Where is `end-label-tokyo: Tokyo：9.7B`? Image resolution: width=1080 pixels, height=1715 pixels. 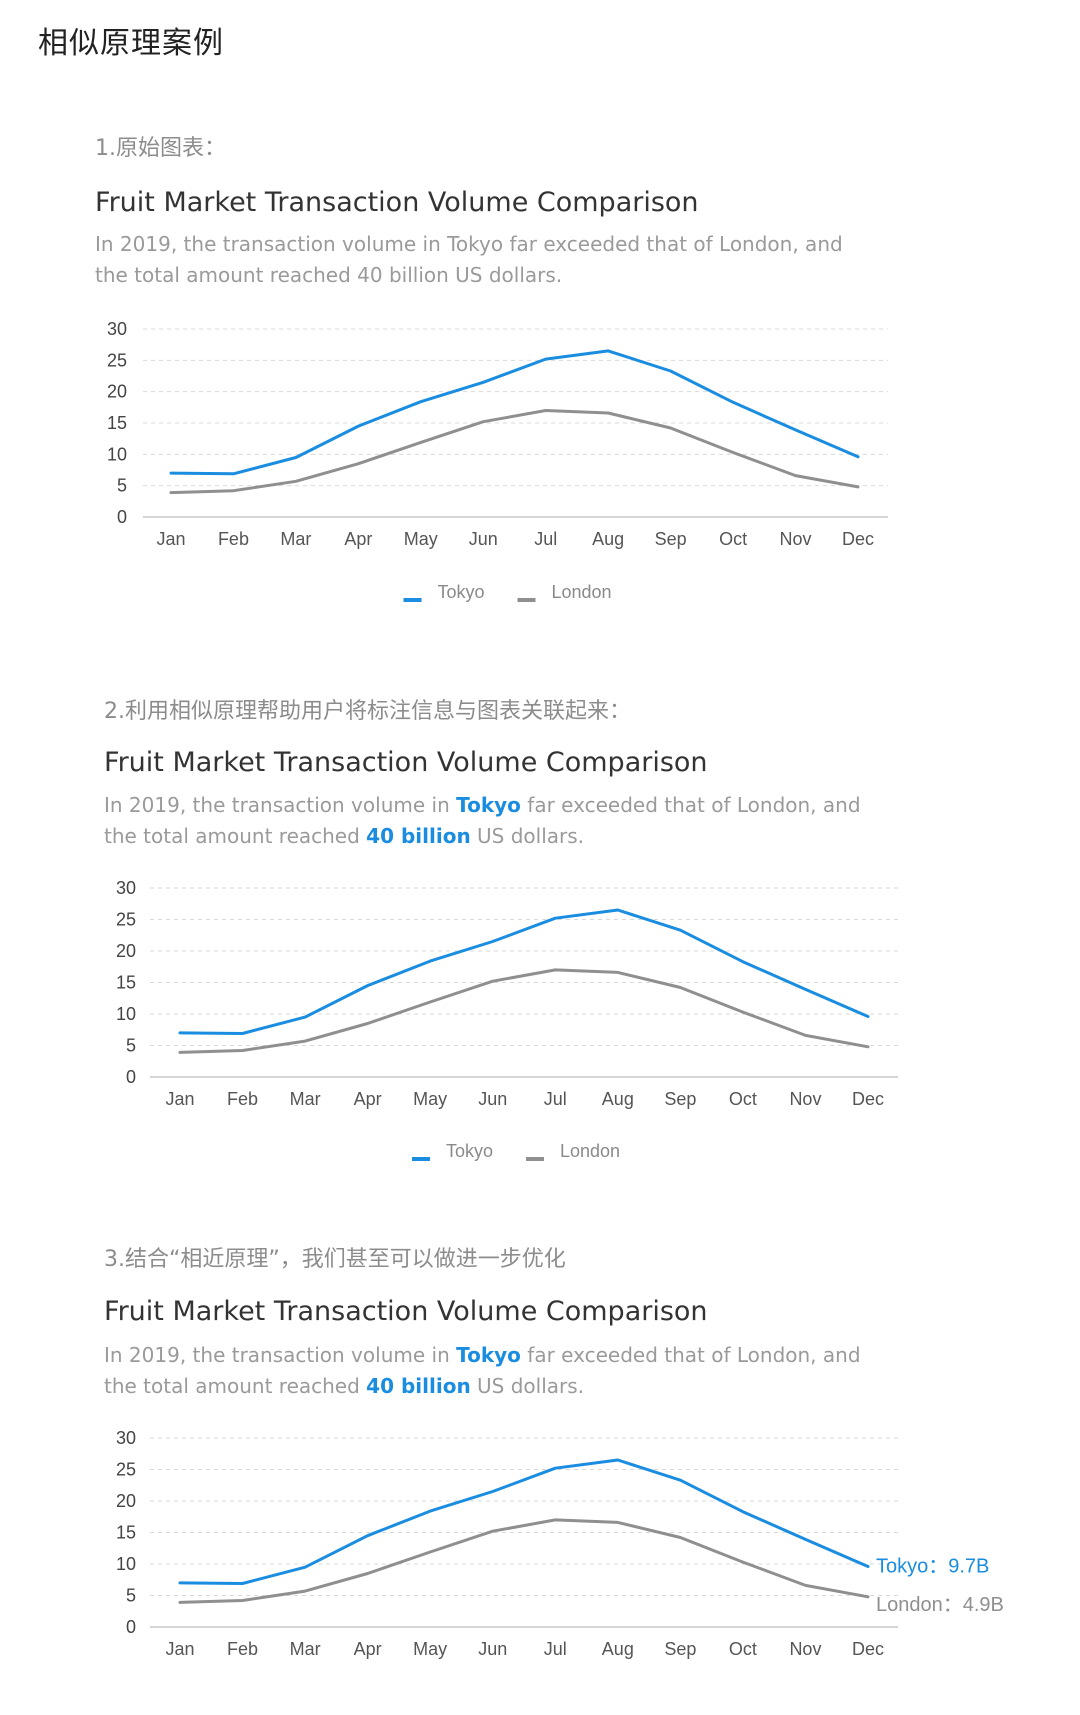 end-label-tokyo: Tokyo：9.7B is located at coordinates (932, 1567).